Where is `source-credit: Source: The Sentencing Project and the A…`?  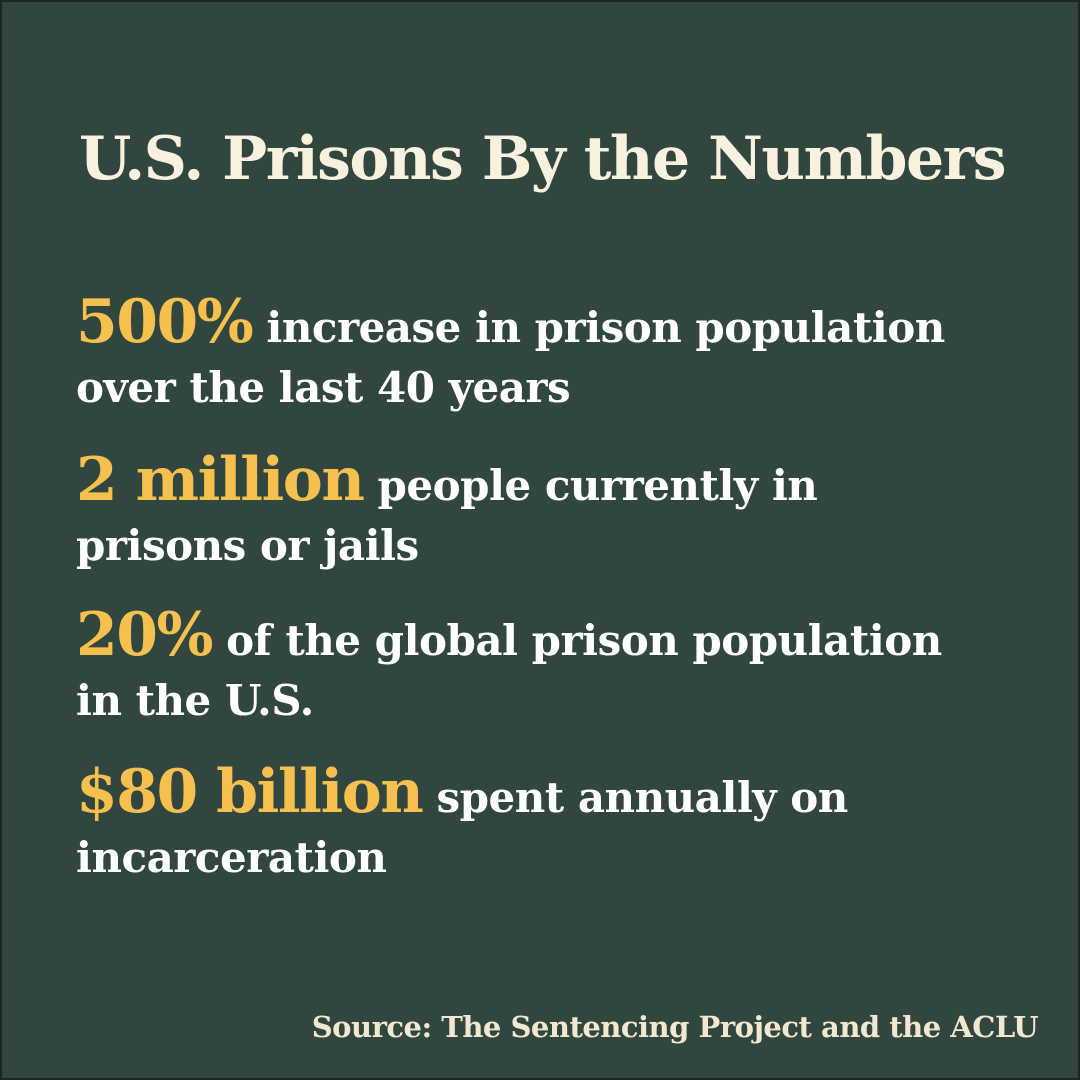 source-credit: Source: The Sentencing Project and the A… is located at coordinates (675, 1027).